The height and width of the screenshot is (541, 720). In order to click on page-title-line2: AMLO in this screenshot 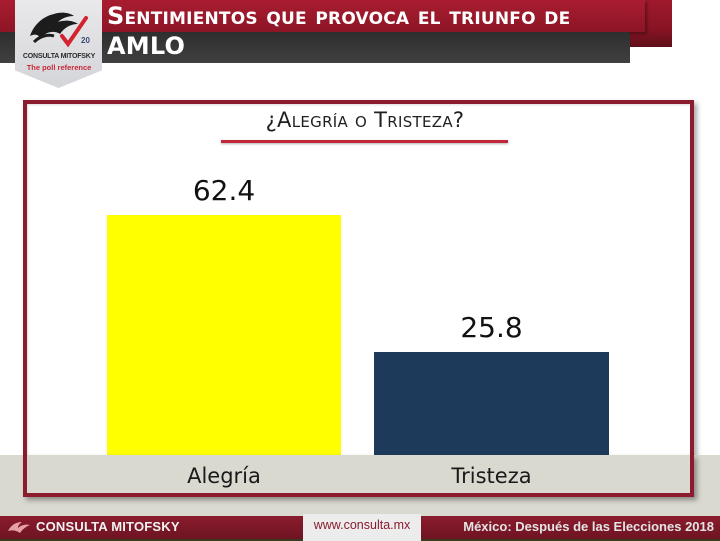, I will do `click(146, 46)`.